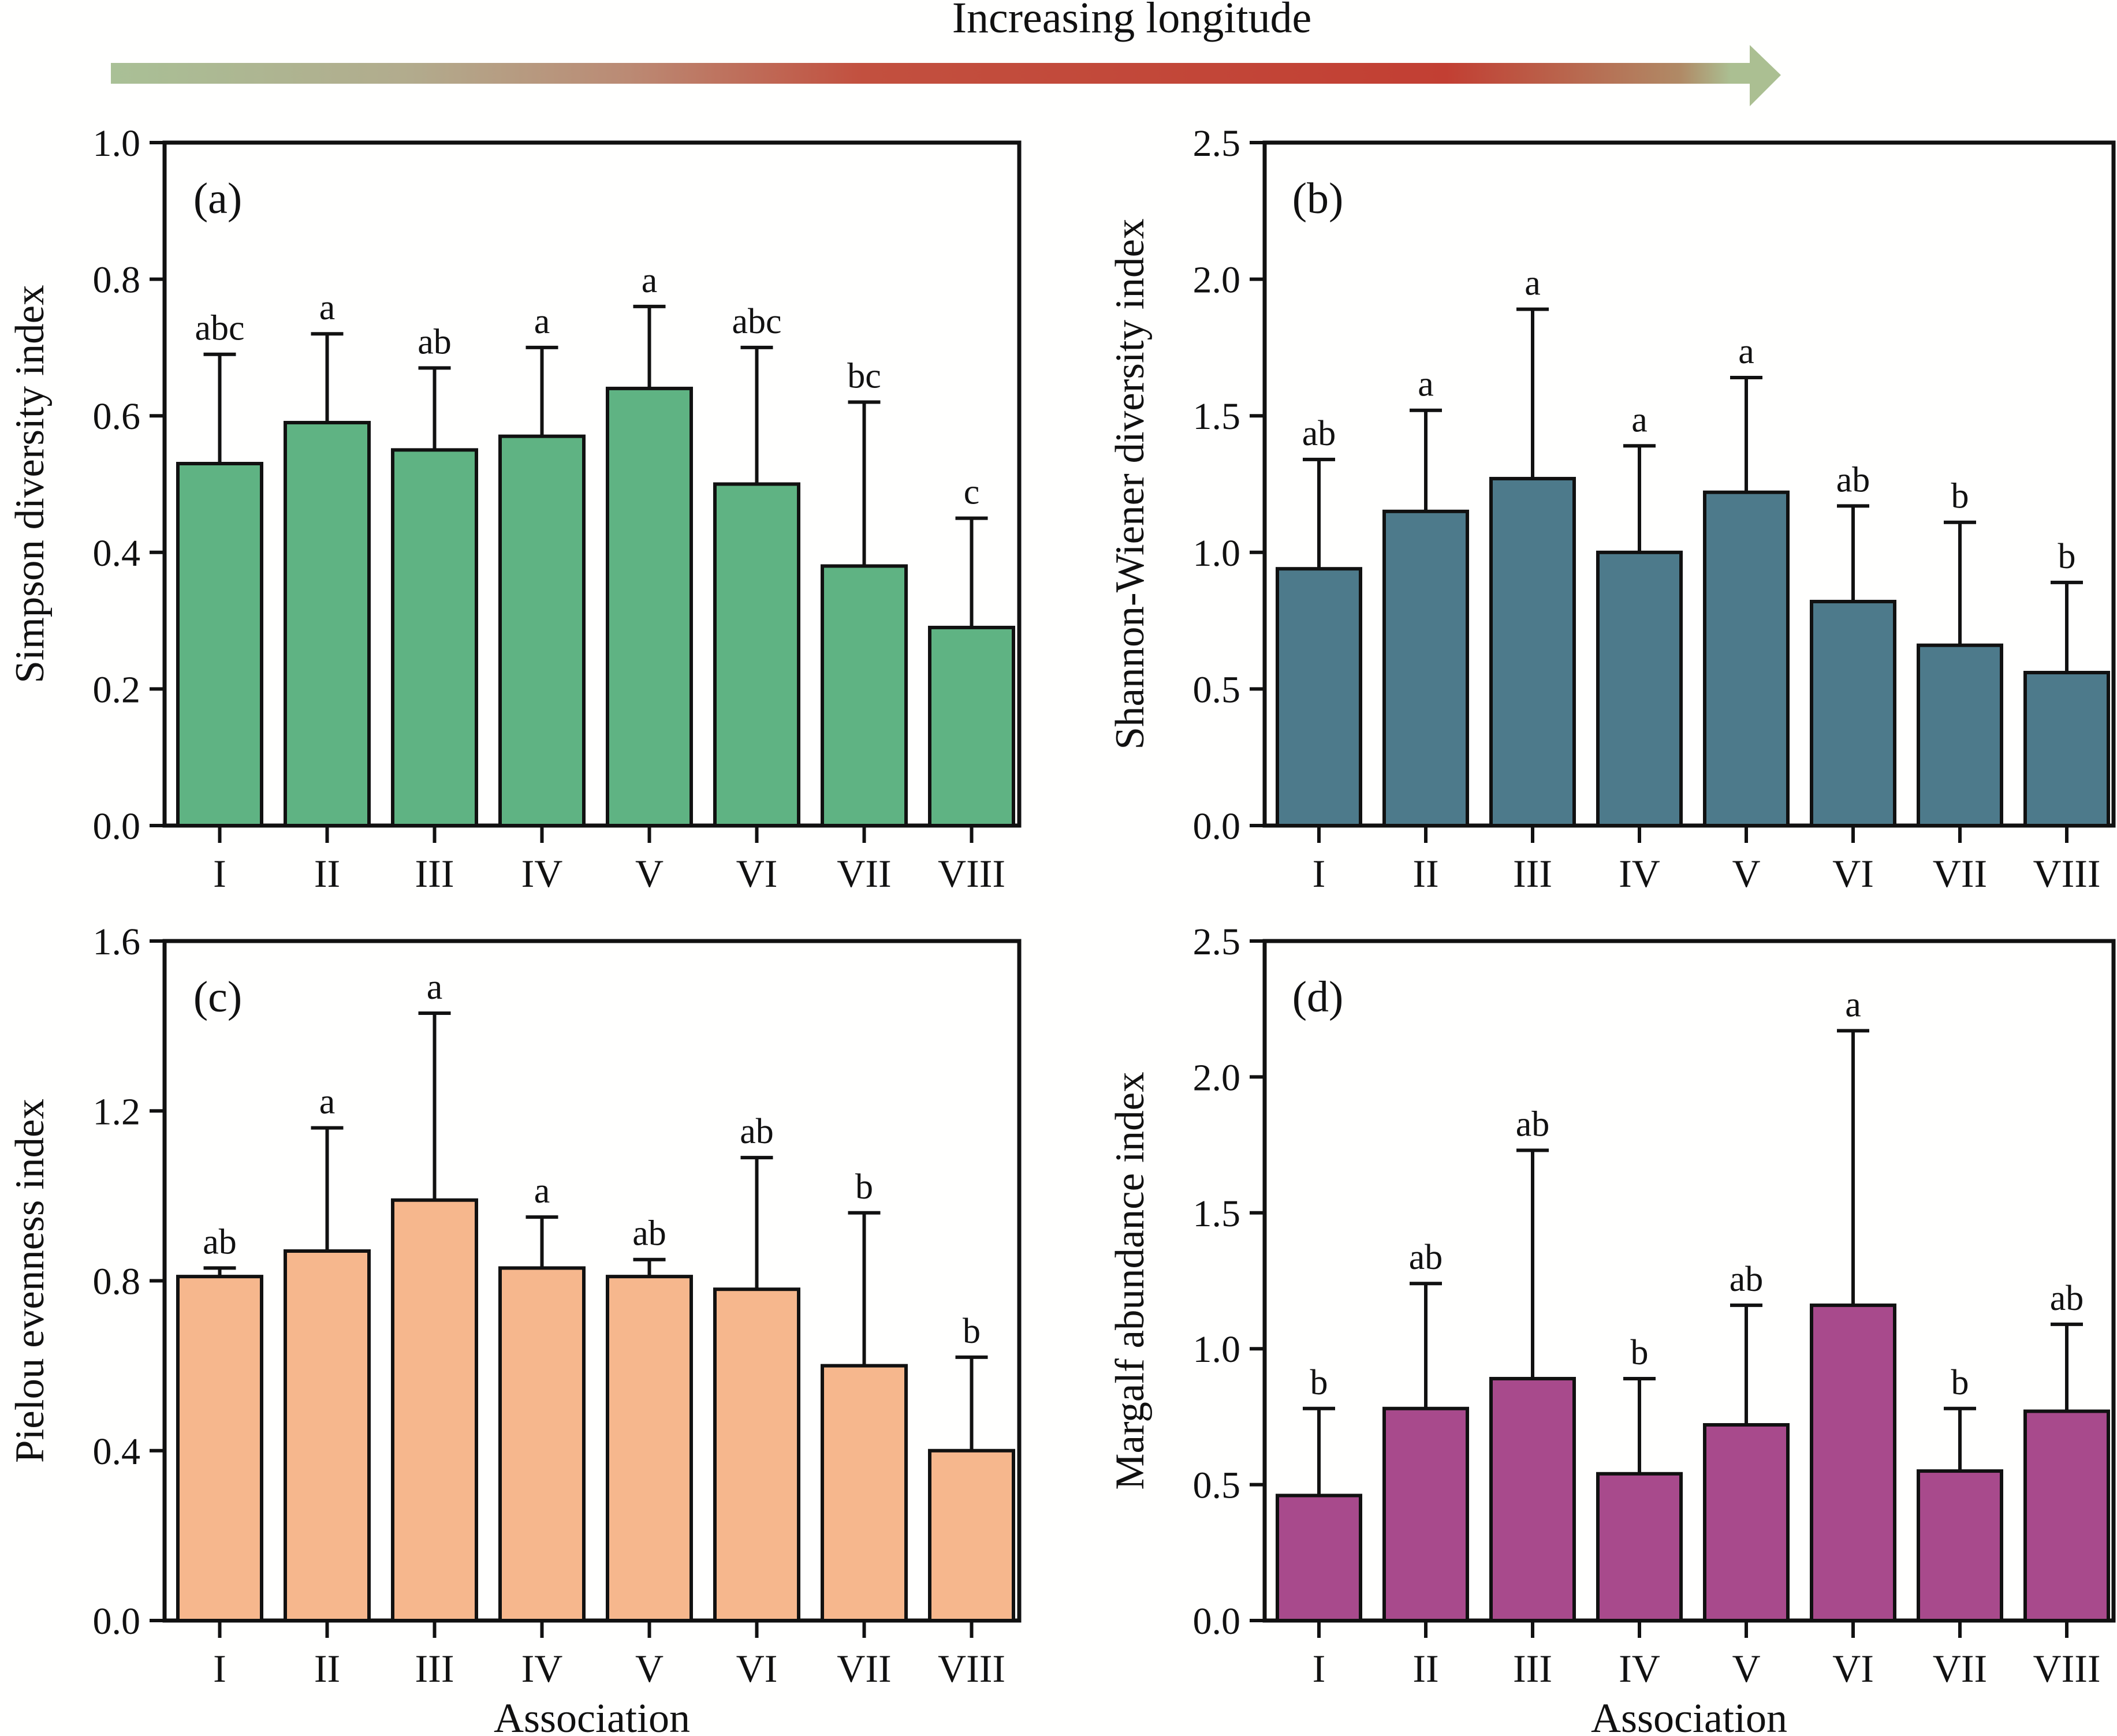  I want to click on arrow-shape, so click(946, 75).